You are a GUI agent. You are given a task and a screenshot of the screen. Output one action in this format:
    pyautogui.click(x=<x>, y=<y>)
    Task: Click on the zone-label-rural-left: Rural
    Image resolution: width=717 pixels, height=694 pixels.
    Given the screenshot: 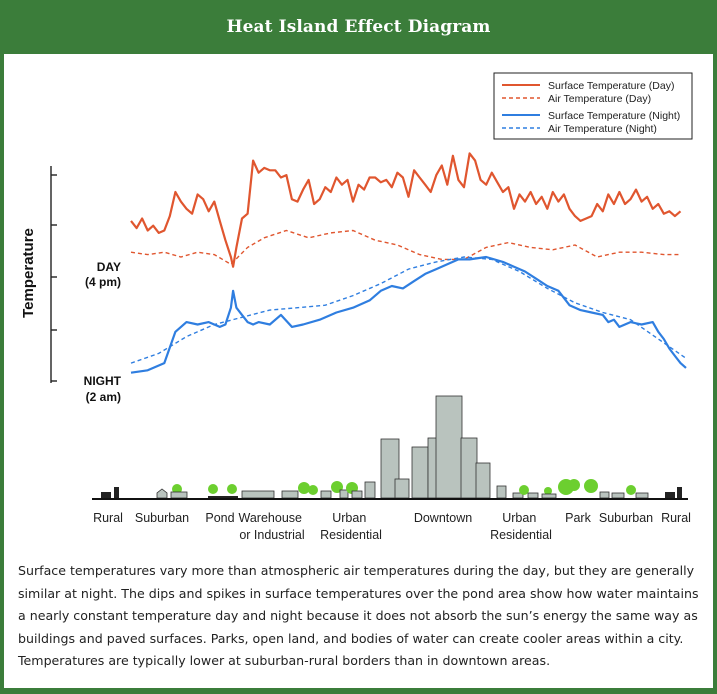 What is the action you would take?
    pyautogui.click(x=108, y=518)
    